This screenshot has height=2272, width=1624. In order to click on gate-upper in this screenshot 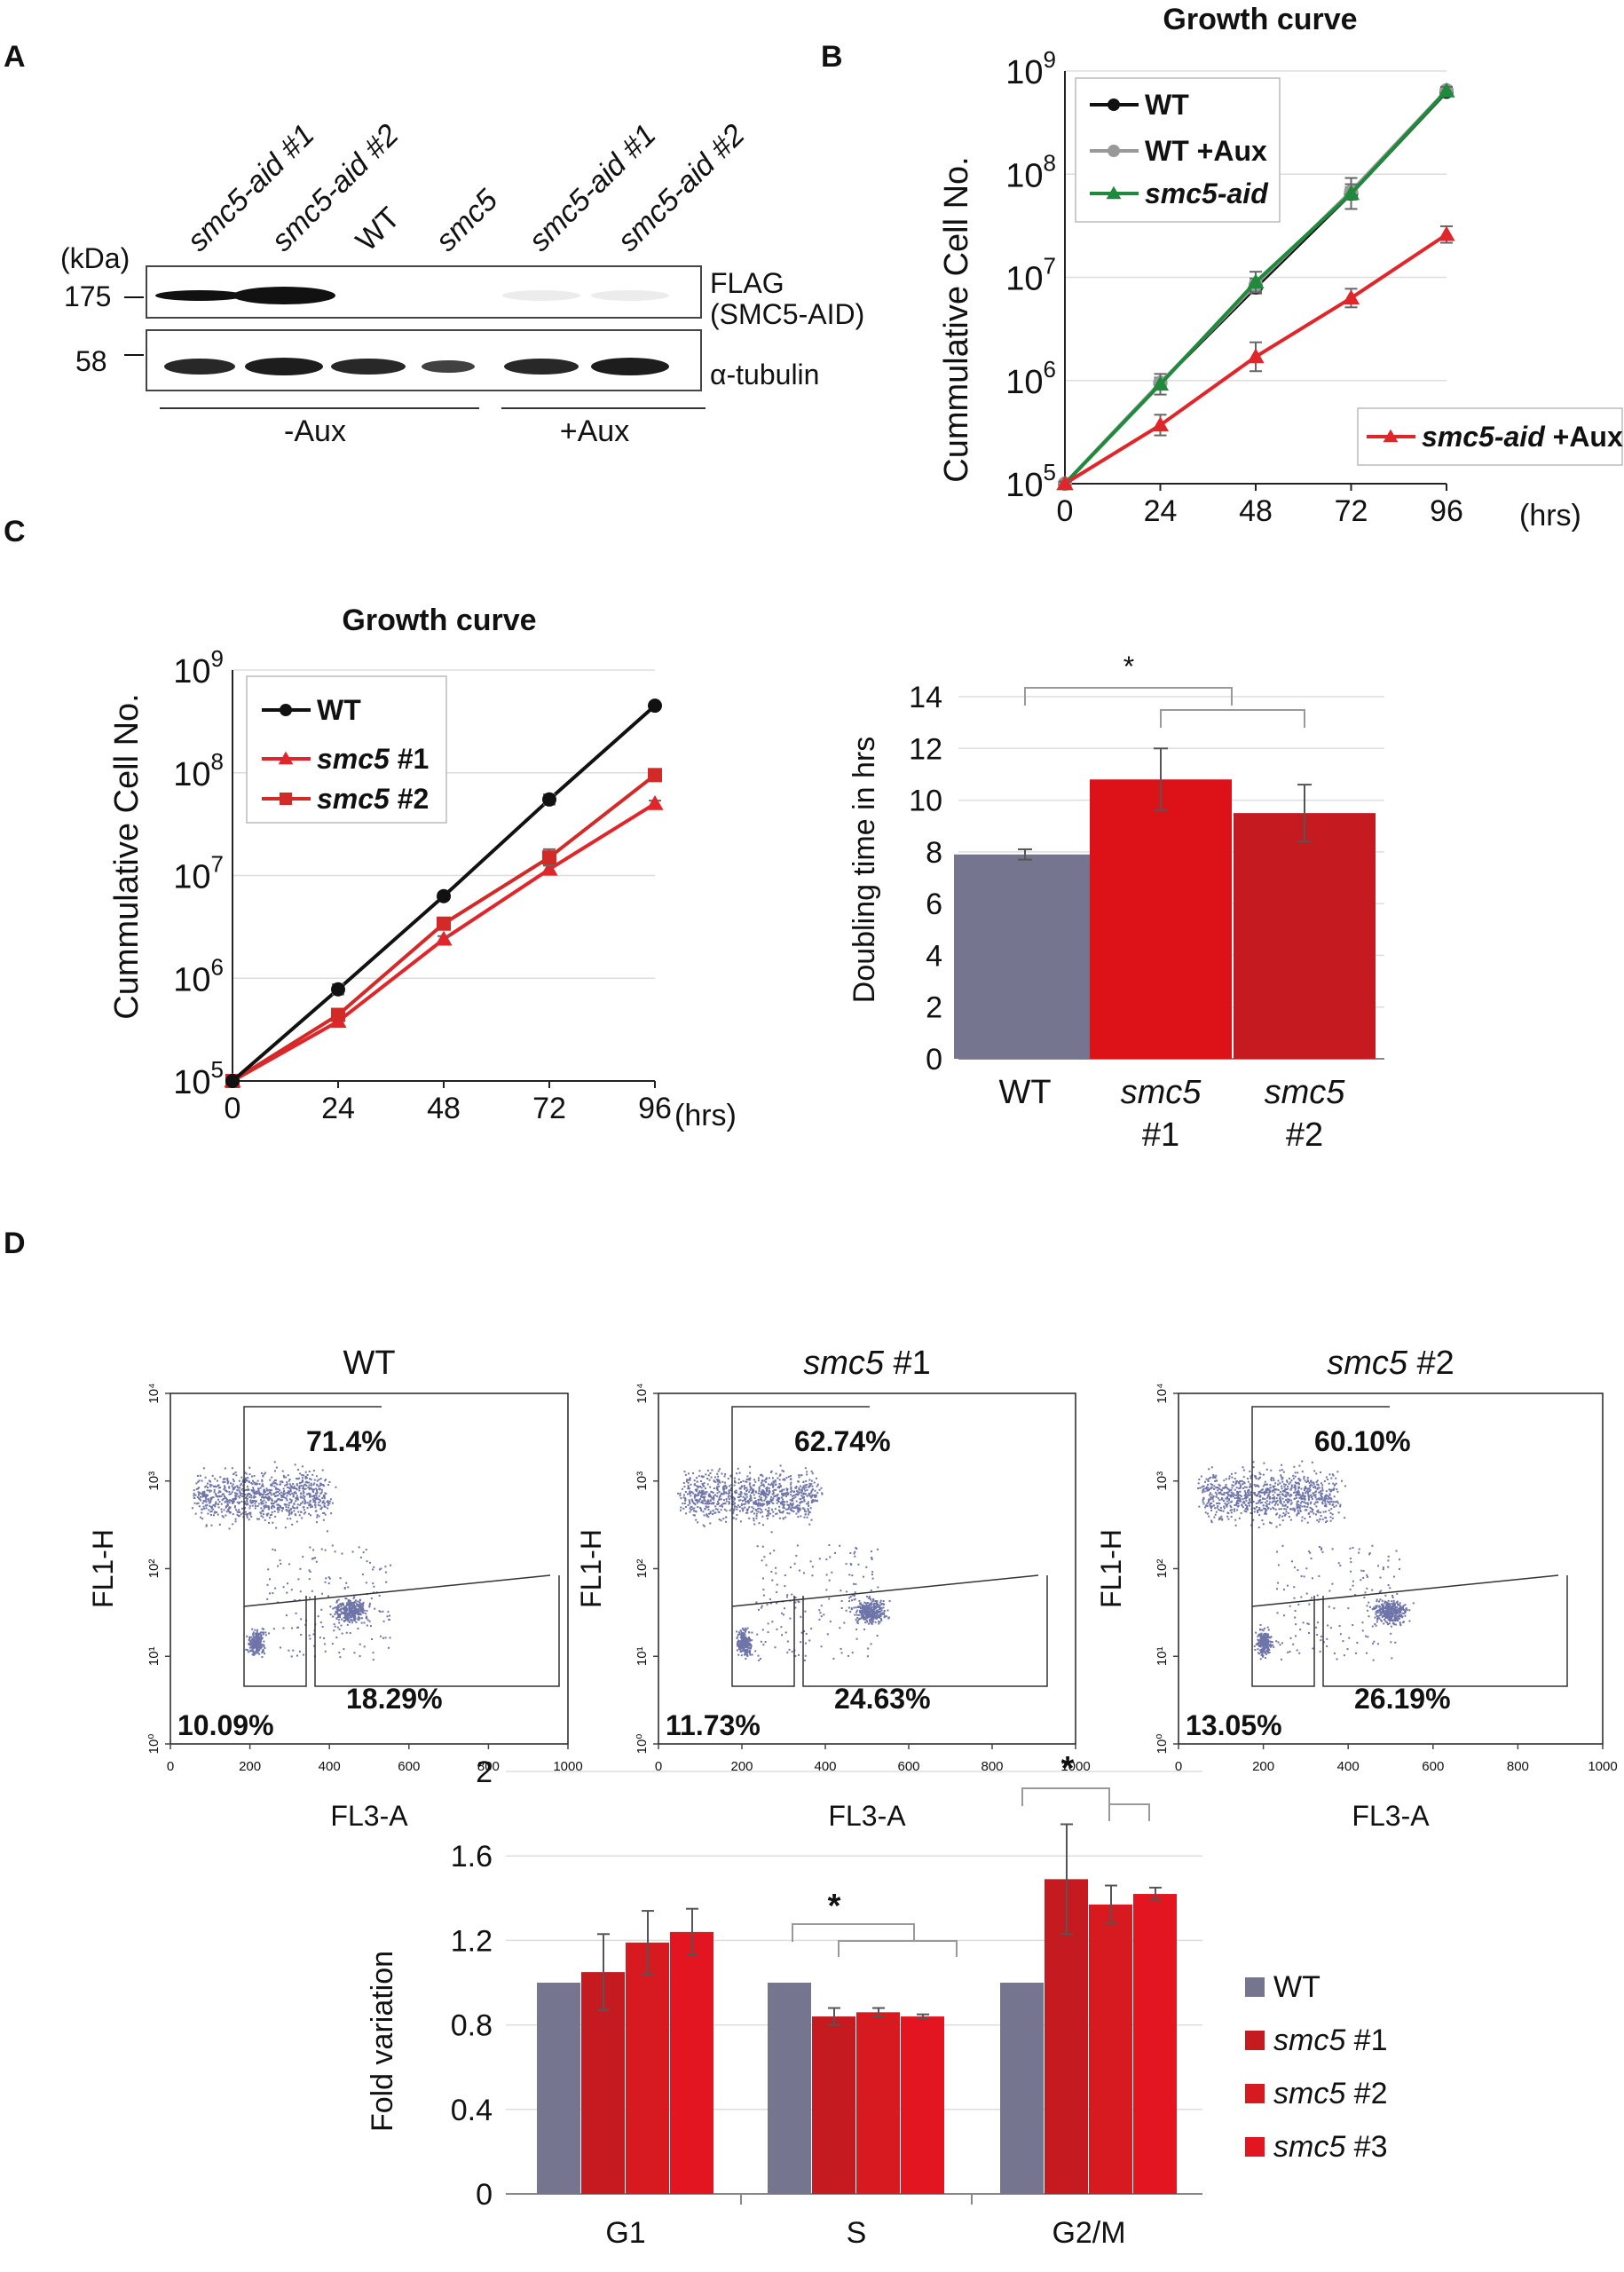, I will do `click(801, 1506)`.